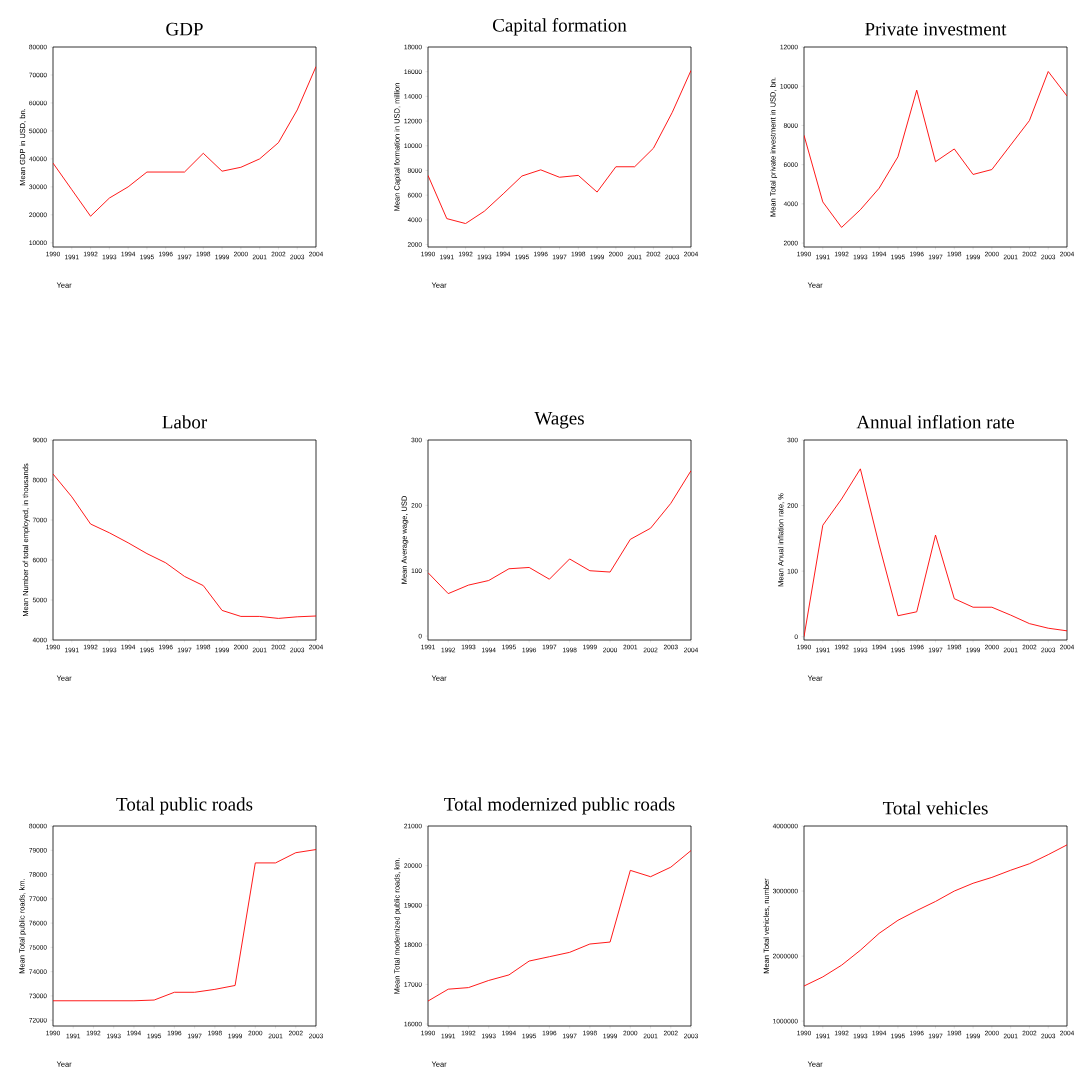  I want to click on chart-title: Total public roads, so click(184, 806).